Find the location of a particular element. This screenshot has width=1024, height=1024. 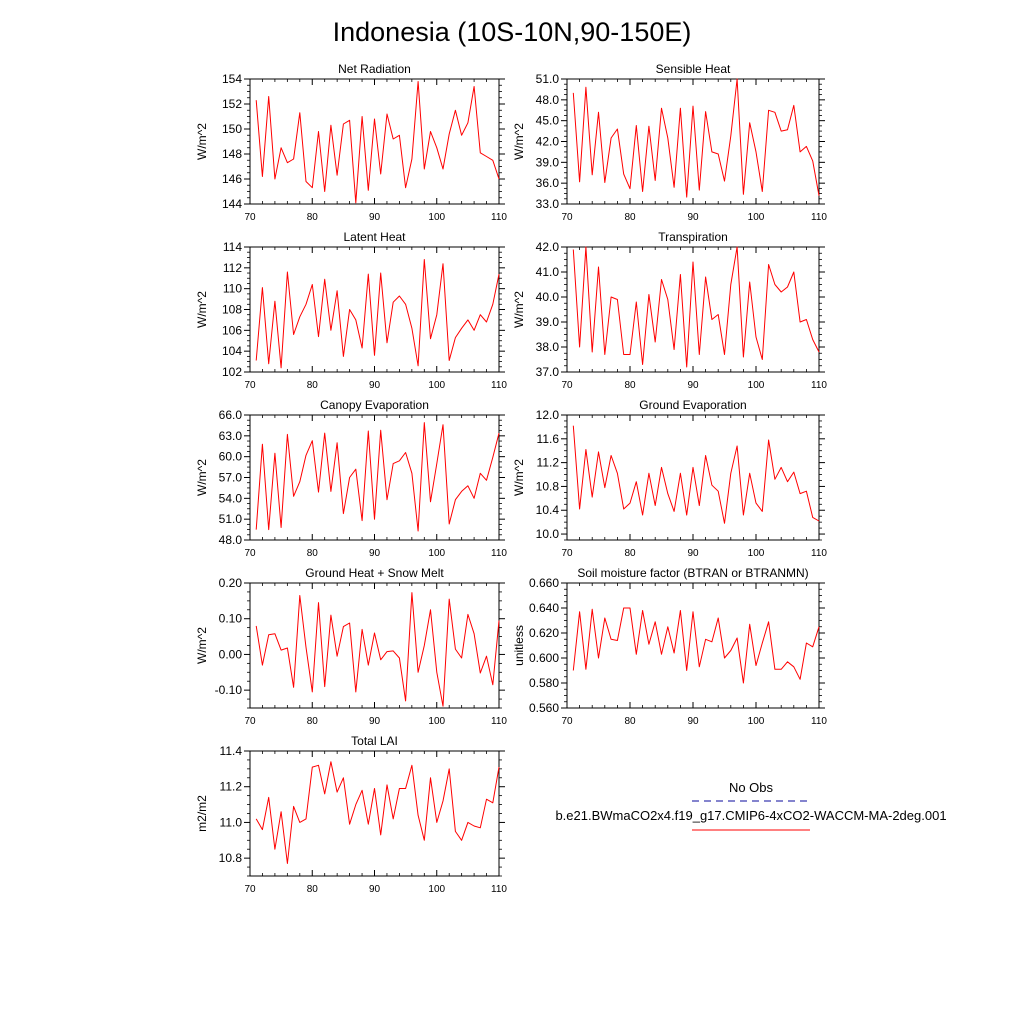

y-tick-label: 57.0 is located at coordinates (231, 478).